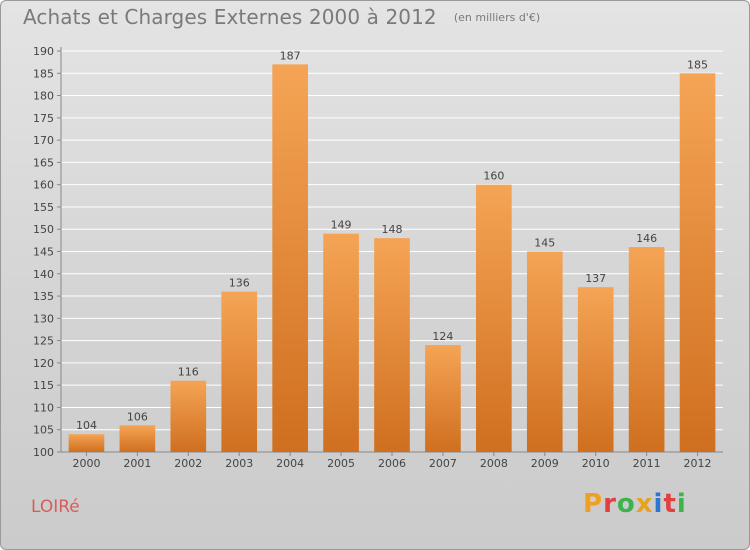  Describe the element at coordinates (392, 229) in the screenshot. I see `data-label: 148` at that location.